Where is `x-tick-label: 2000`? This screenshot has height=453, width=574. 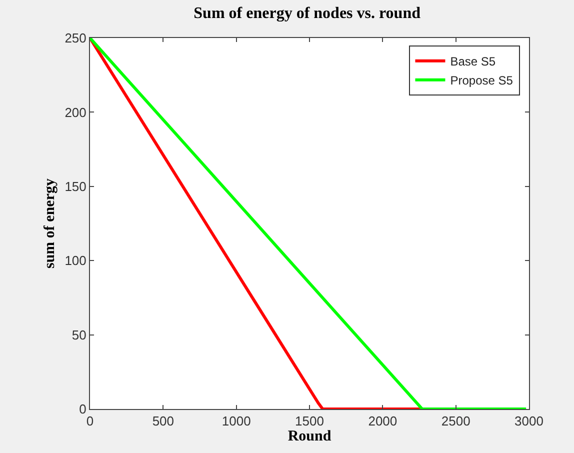 x-tick-label: 2000 is located at coordinates (383, 421).